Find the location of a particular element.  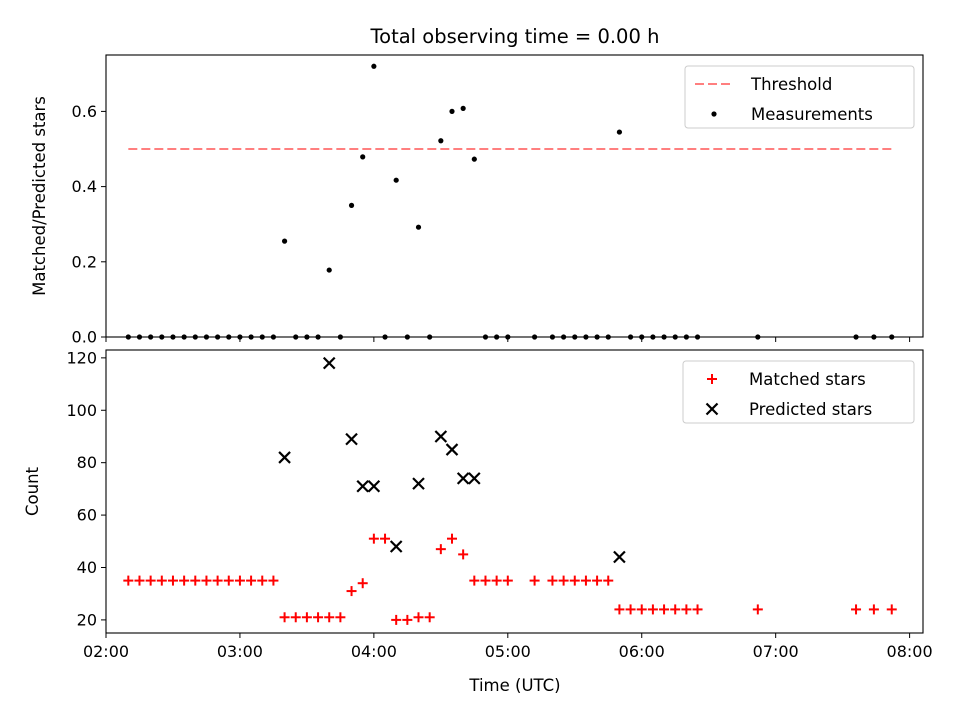

legend-measurement-swatch is located at coordinates (714, 114).